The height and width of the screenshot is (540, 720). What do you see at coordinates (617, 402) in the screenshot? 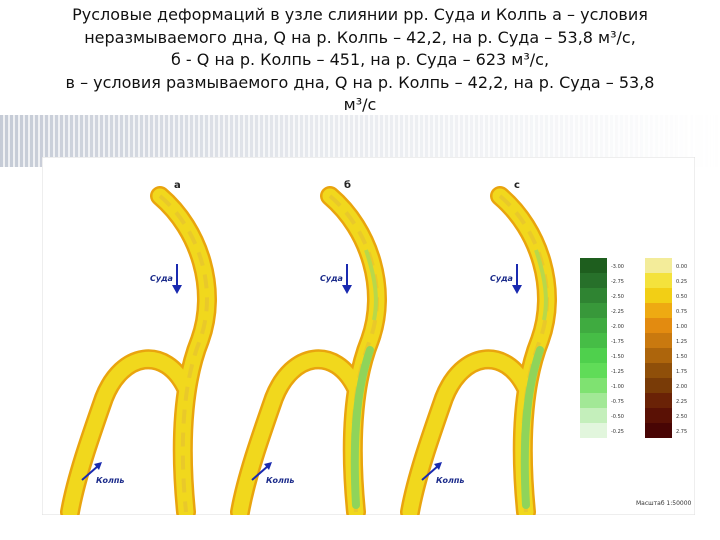
I see `legend-label: -0.75` at bounding box center [617, 402].